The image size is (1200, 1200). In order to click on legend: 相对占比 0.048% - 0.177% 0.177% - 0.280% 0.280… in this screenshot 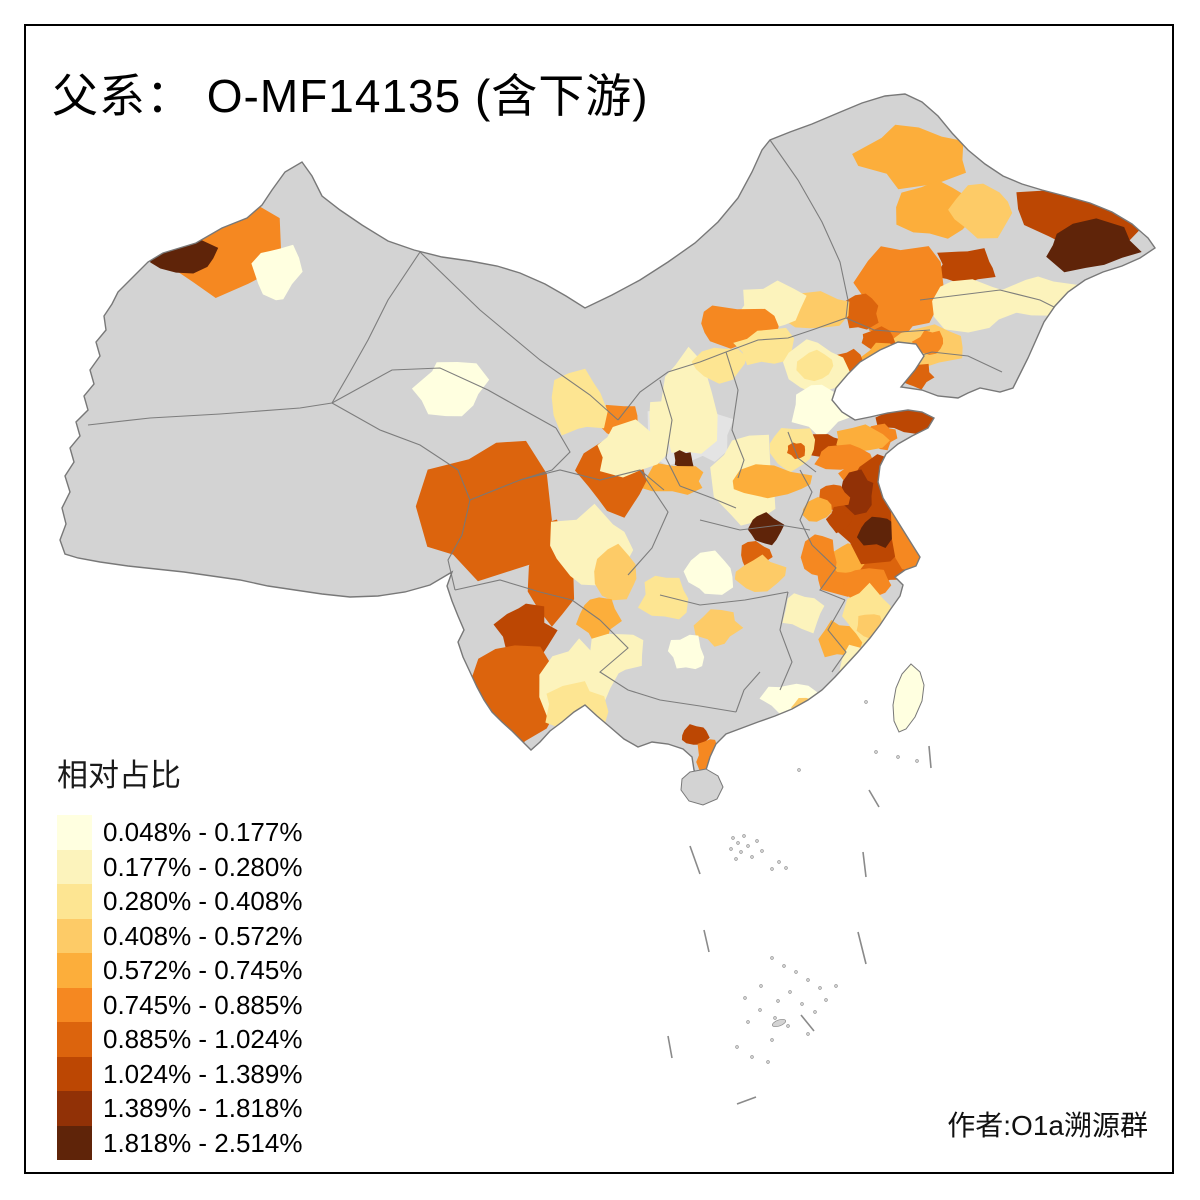, I will do `click(179, 955)`.